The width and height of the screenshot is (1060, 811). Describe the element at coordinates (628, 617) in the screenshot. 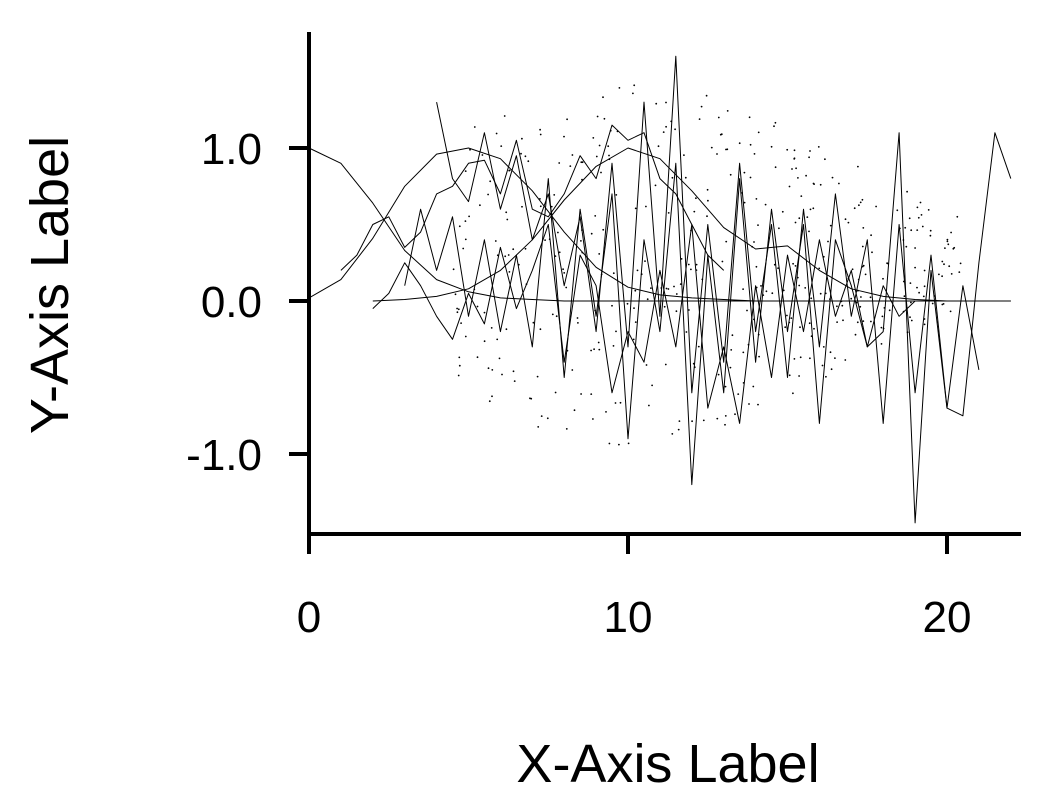

I see `x-tick-label: 10` at that location.